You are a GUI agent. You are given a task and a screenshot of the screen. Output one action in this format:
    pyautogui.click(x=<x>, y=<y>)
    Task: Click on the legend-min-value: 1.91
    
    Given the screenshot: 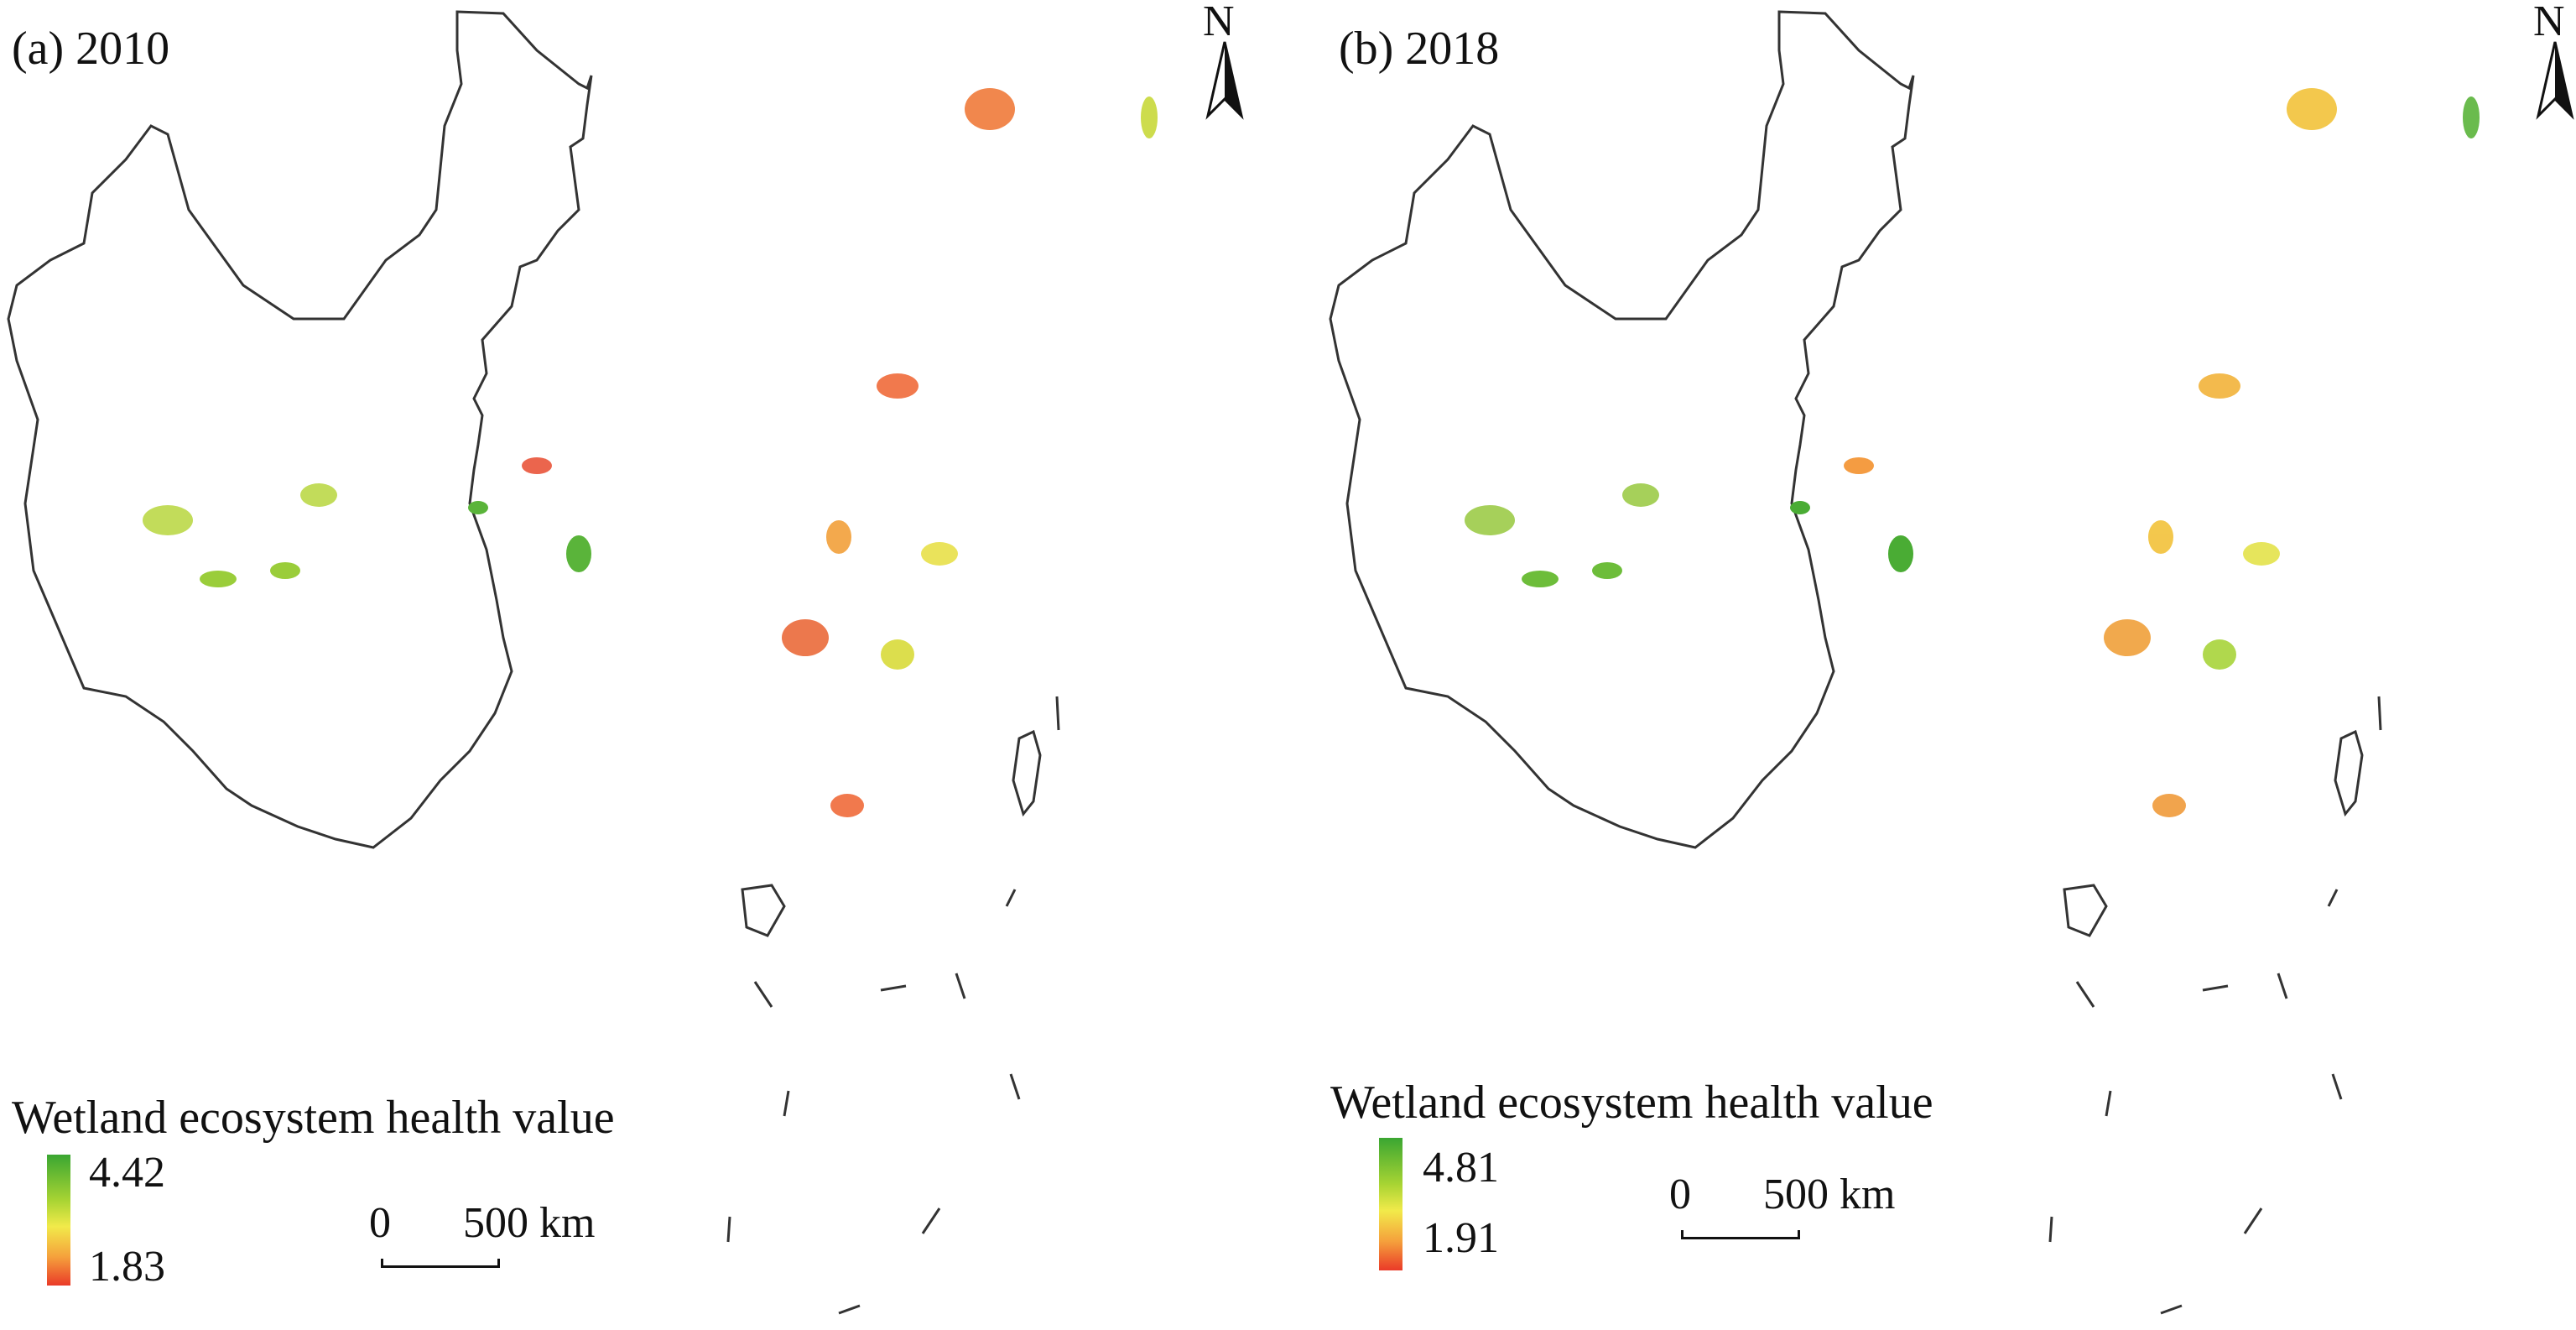 What is the action you would take?
    pyautogui.click(x=1461, y=1238)
    